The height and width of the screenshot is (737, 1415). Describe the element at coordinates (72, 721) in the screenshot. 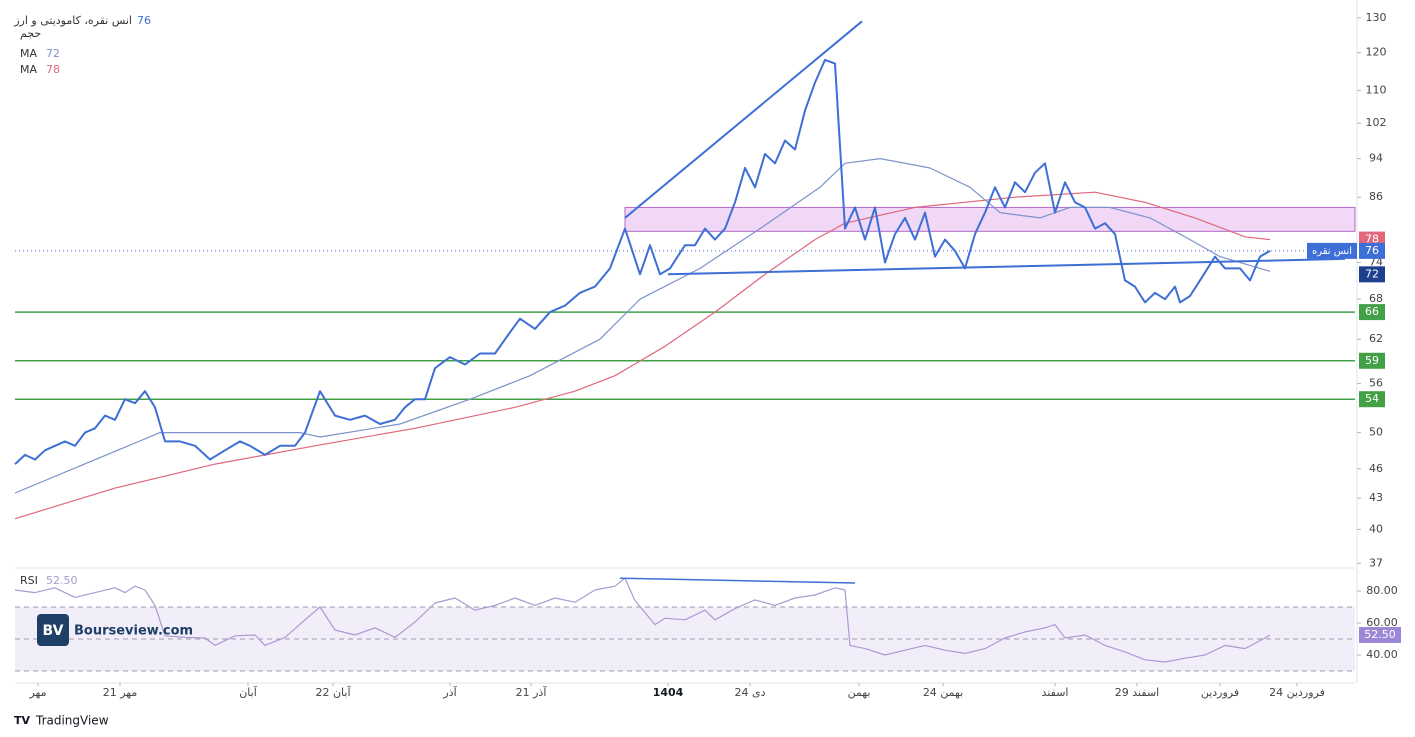

I see `footer-text: TradingView` at that location.